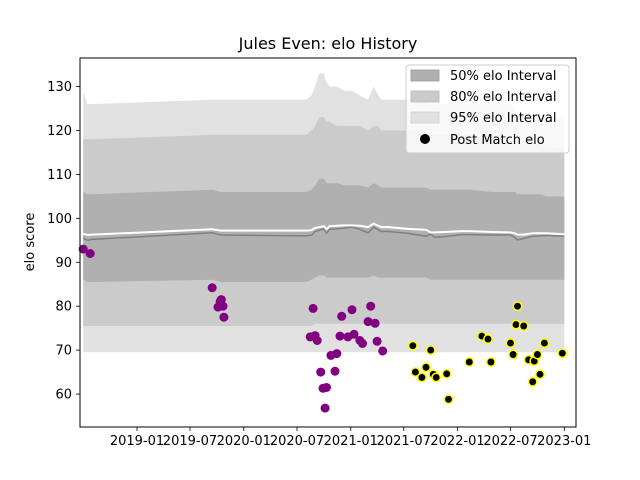 This screenshot has width=640, height=480. What do you see at coordinates (503, 118) in the screenshot?
I see `legend-label-band95: 95% elo Interval` at bounding box center [503, 118].